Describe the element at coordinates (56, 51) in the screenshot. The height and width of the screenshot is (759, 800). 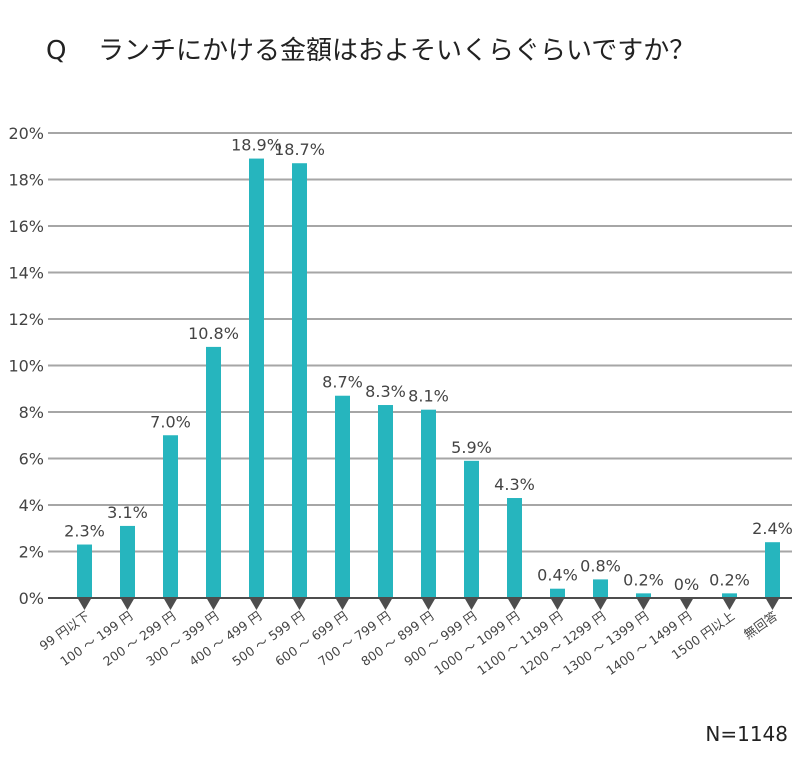
I see `title-prefix: Q` at that location.